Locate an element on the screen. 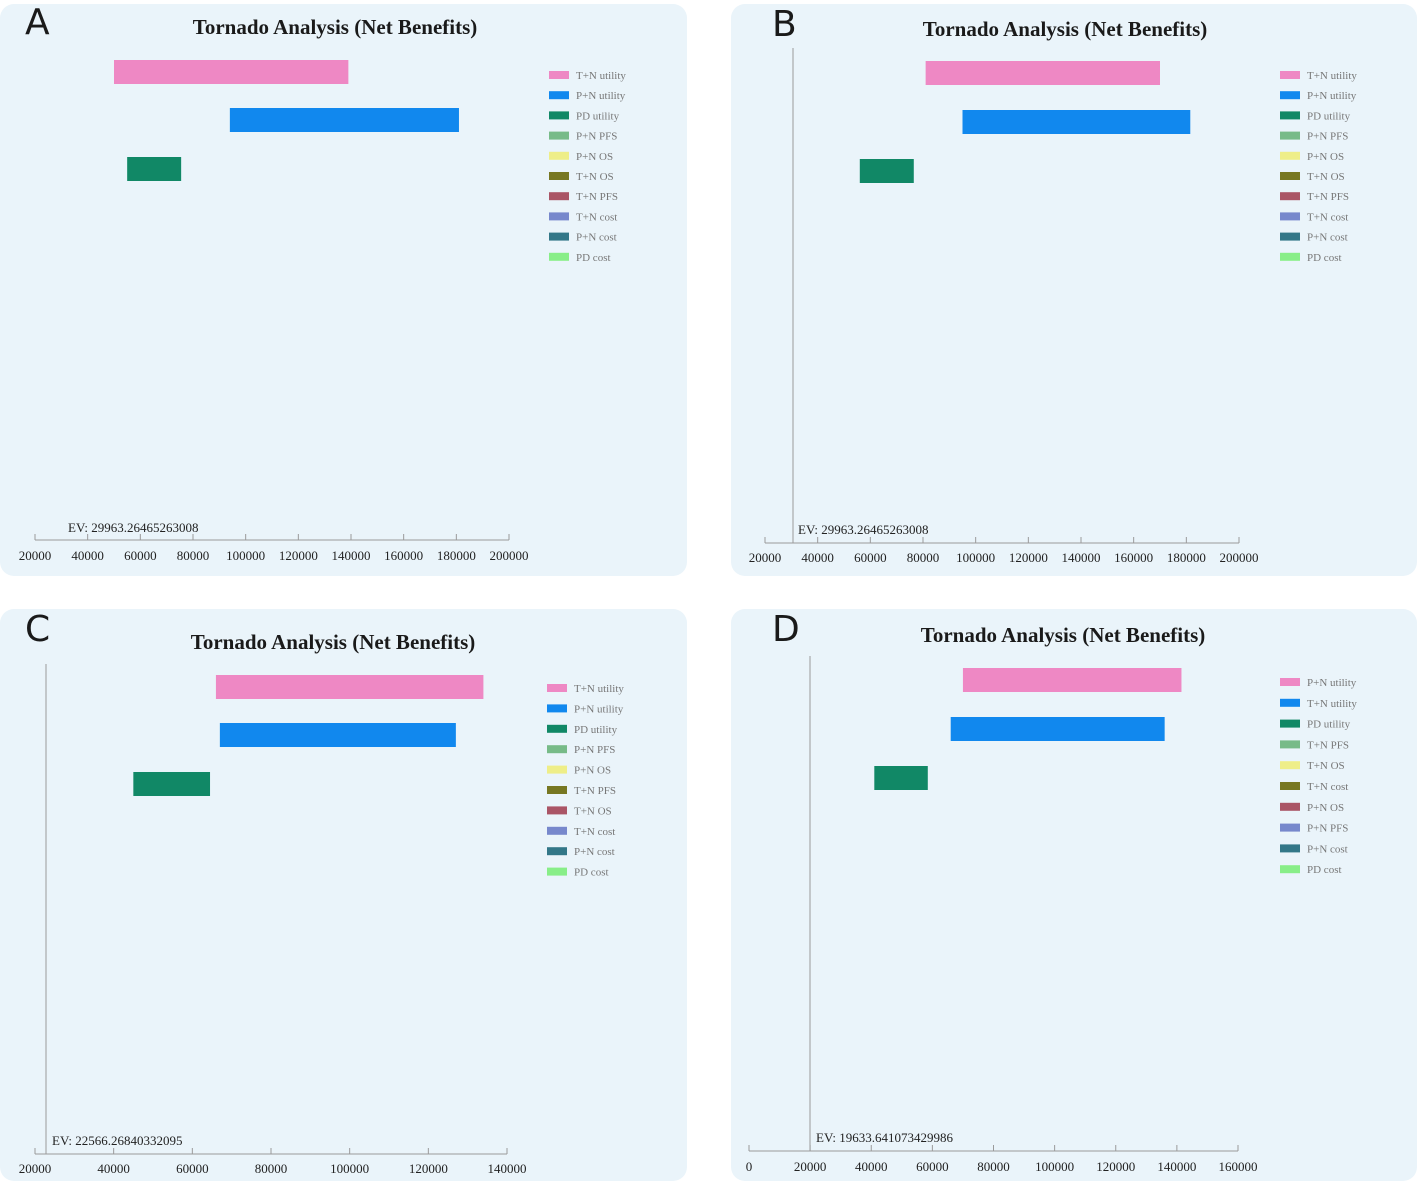  ev-label: EV: 22566.26840332095 is located at coordinates (117, 1140).